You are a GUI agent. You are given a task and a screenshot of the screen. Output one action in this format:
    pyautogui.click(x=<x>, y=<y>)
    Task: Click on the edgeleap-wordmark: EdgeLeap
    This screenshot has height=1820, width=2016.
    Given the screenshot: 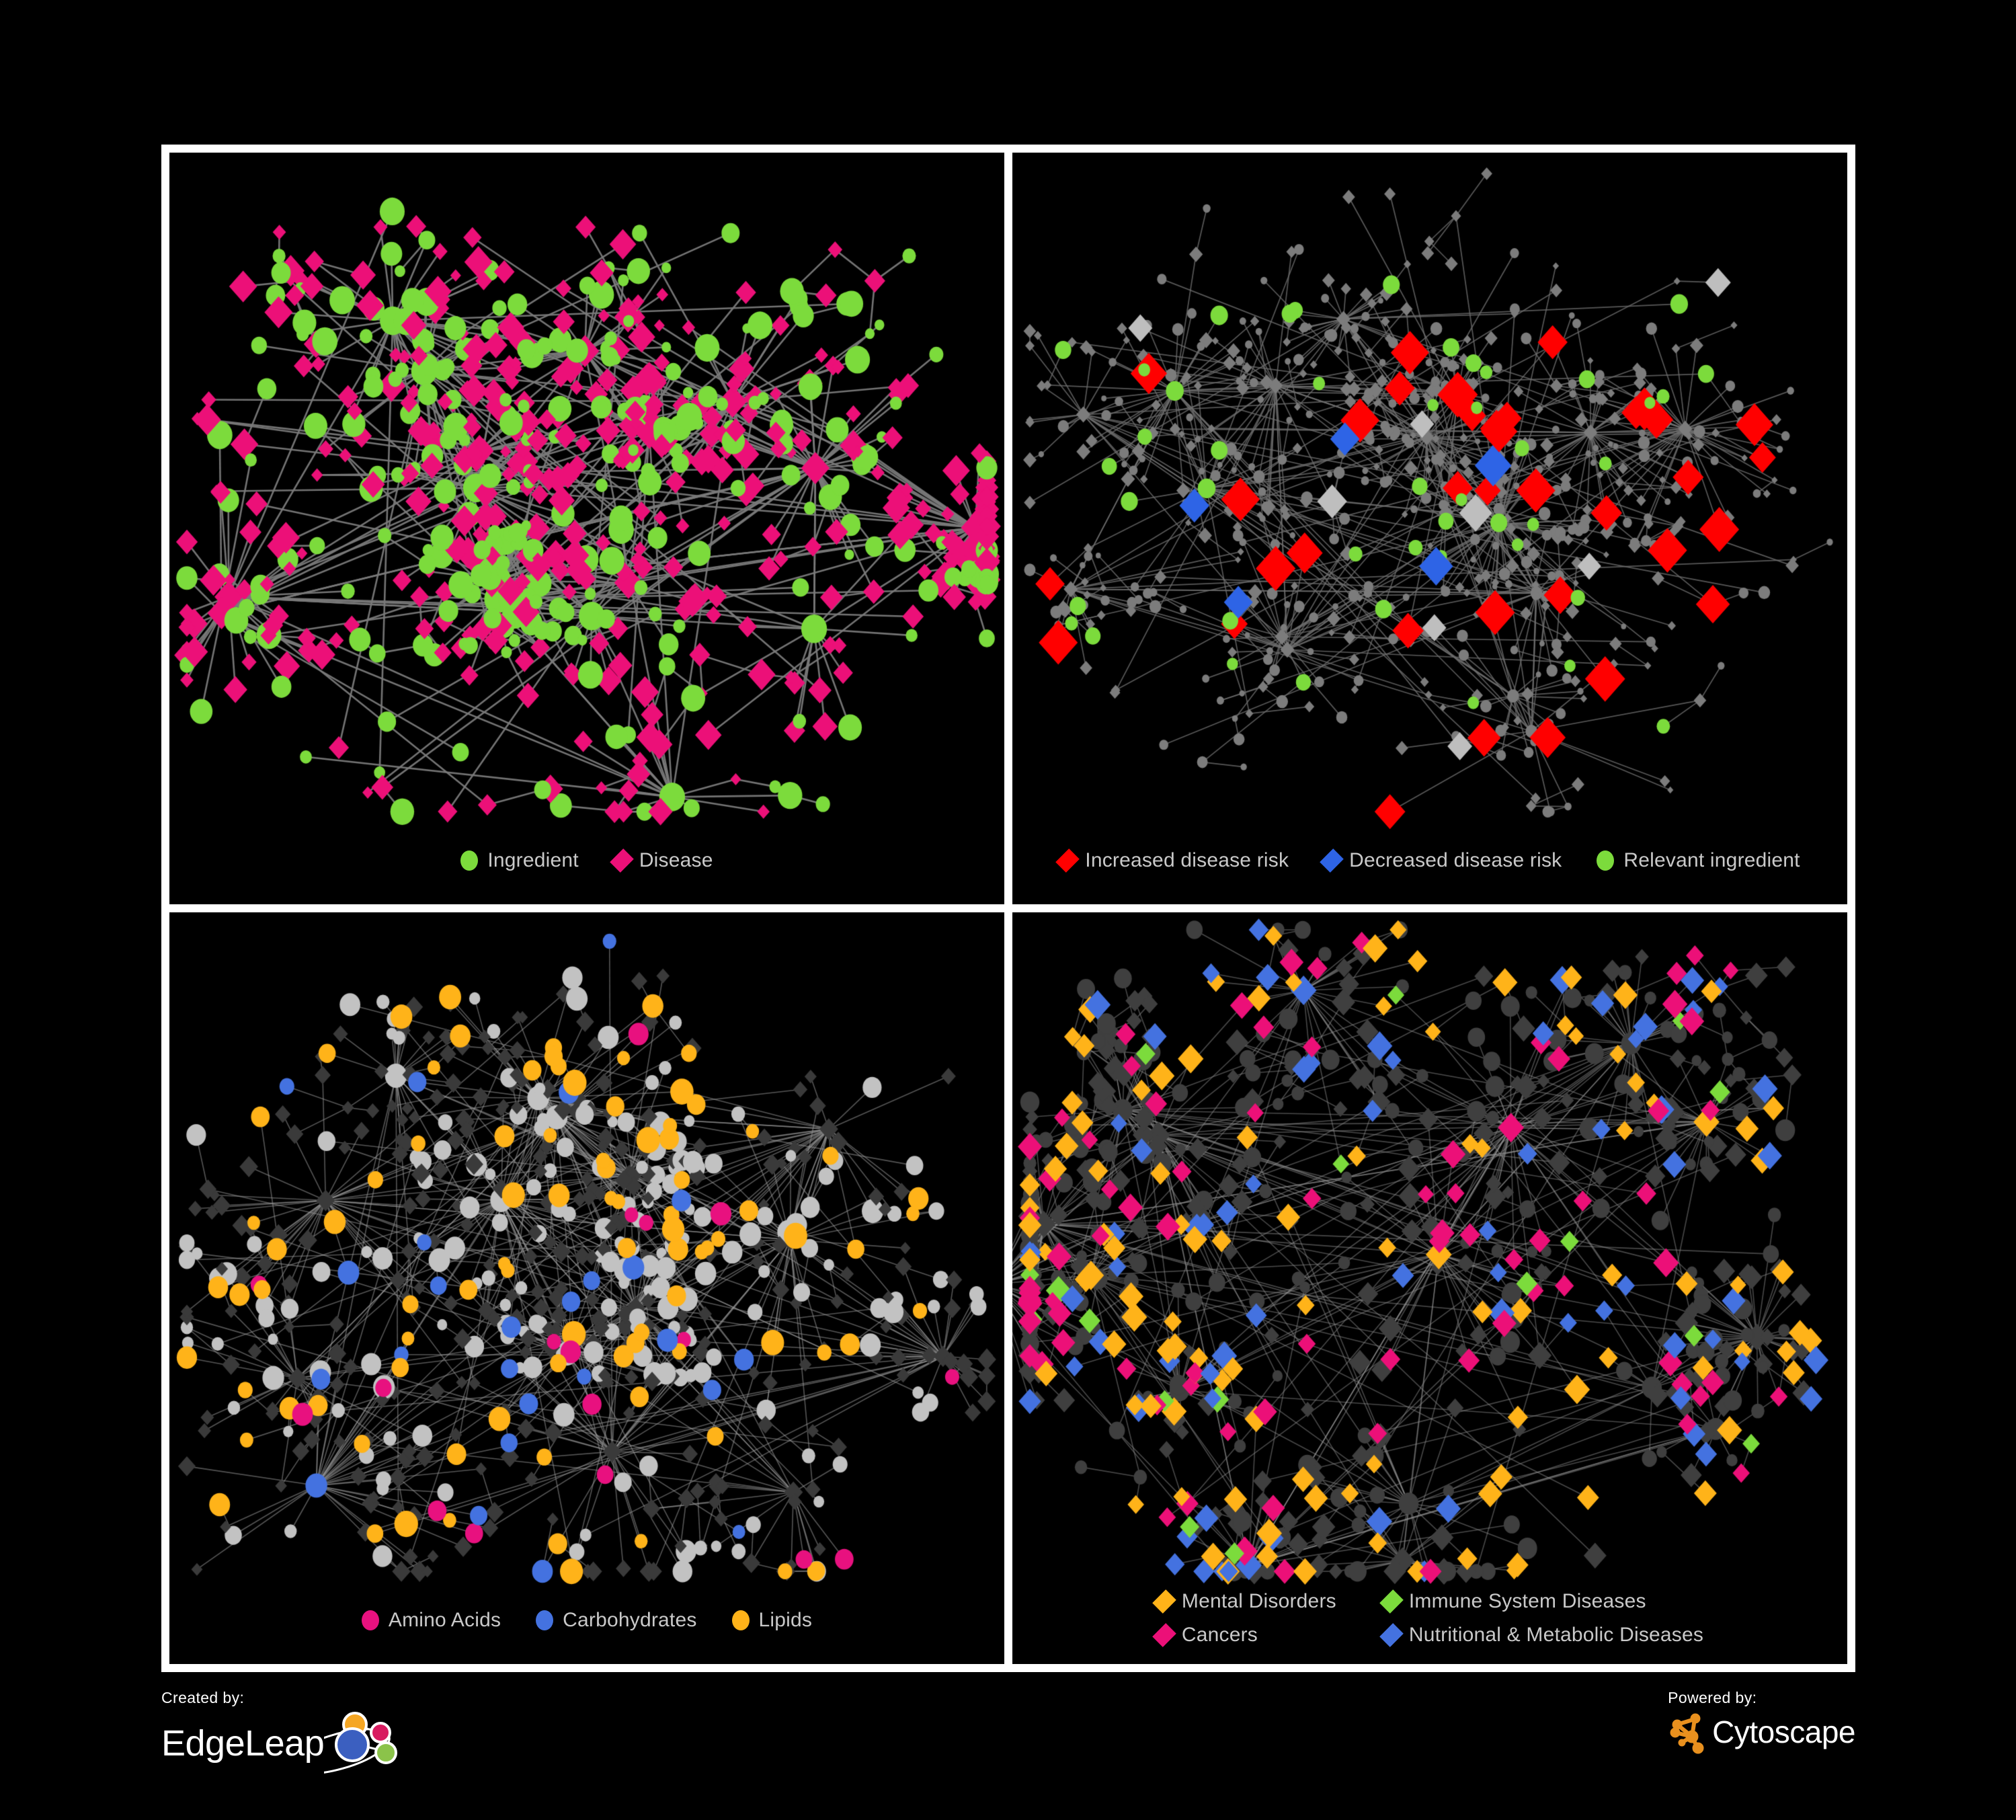 What is the action you would take?
    pyautogui.click(x=243, y=1743)
    